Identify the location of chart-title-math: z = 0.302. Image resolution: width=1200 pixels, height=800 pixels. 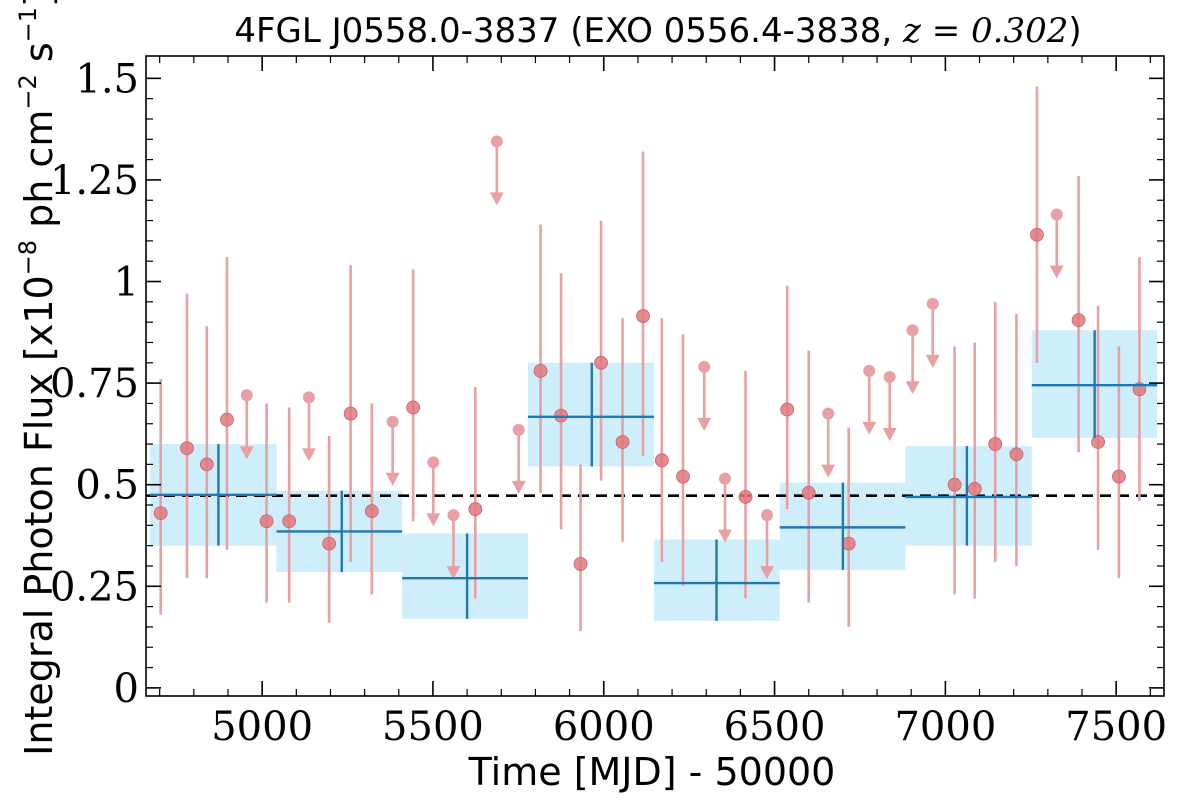
(985, 31).